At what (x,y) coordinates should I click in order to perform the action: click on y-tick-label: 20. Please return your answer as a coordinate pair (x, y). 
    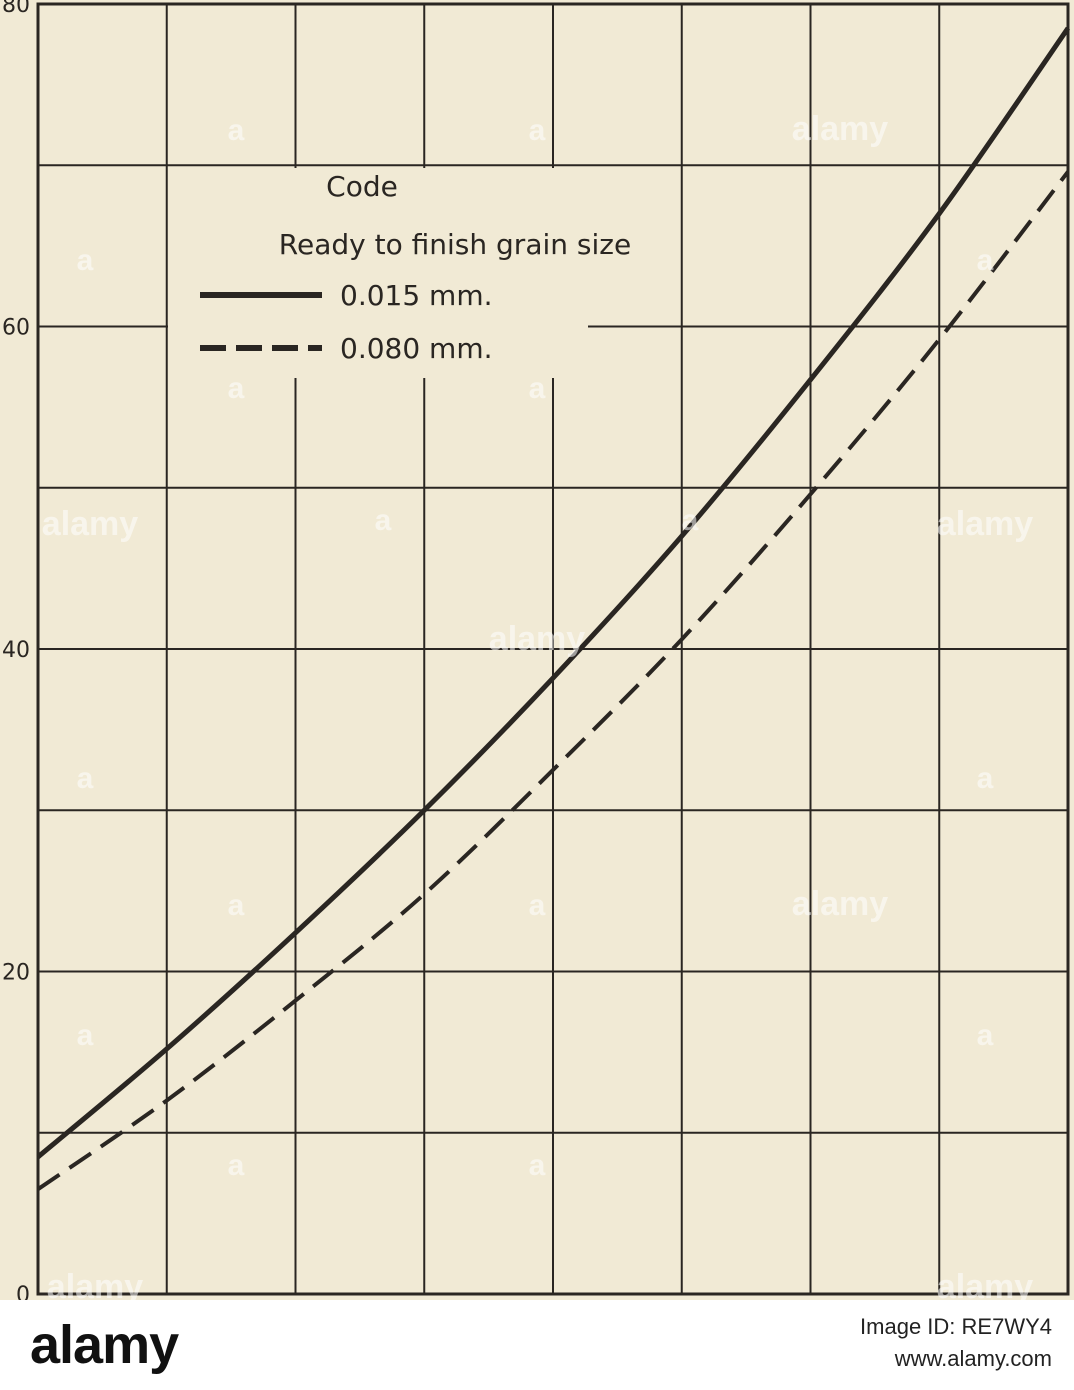
    Looking at the image, I should click on (16, 973).